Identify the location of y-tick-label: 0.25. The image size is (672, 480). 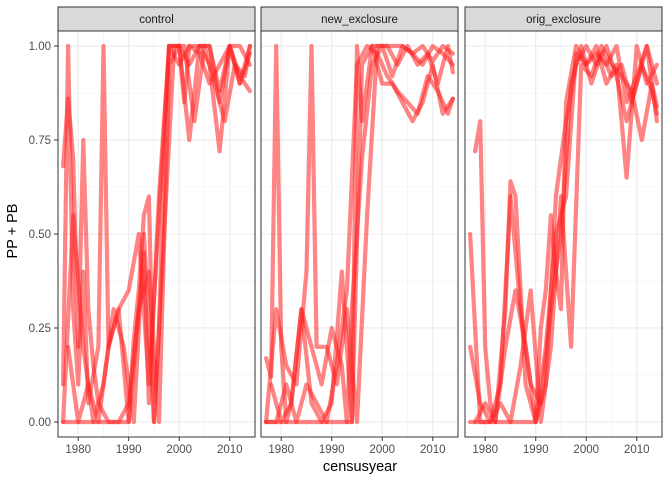
(40, 329).